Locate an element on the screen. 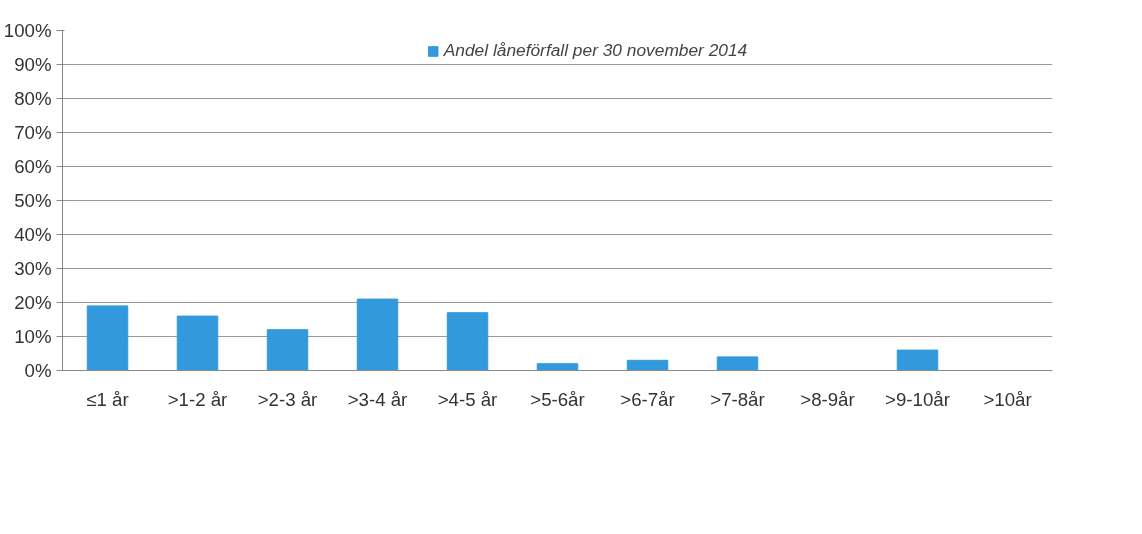  y-tick-label: 50% is located at coordinates (33, 200).